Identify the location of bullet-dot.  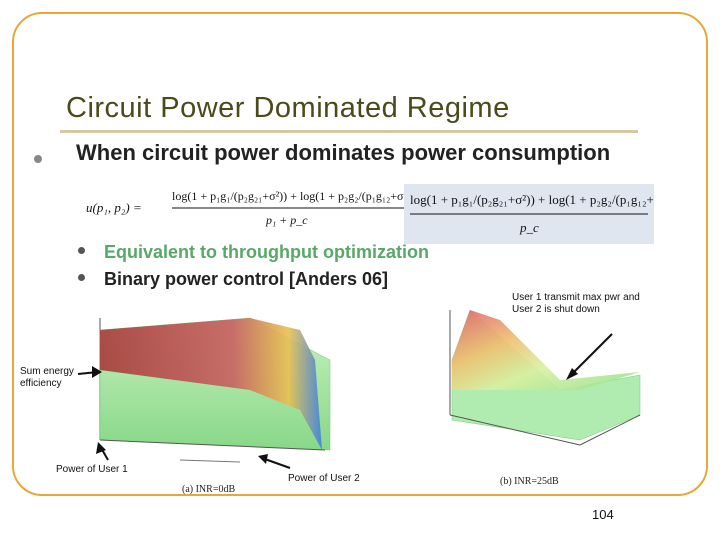
(38, 159).